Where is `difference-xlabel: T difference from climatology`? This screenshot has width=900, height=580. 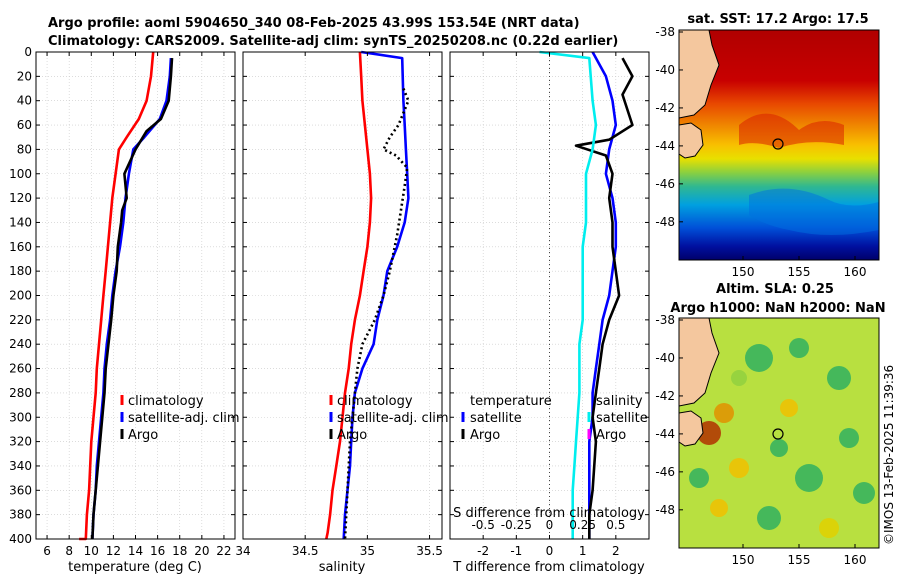 difference-xlabel: T difference from climatology is located at coordinates (548, 567).